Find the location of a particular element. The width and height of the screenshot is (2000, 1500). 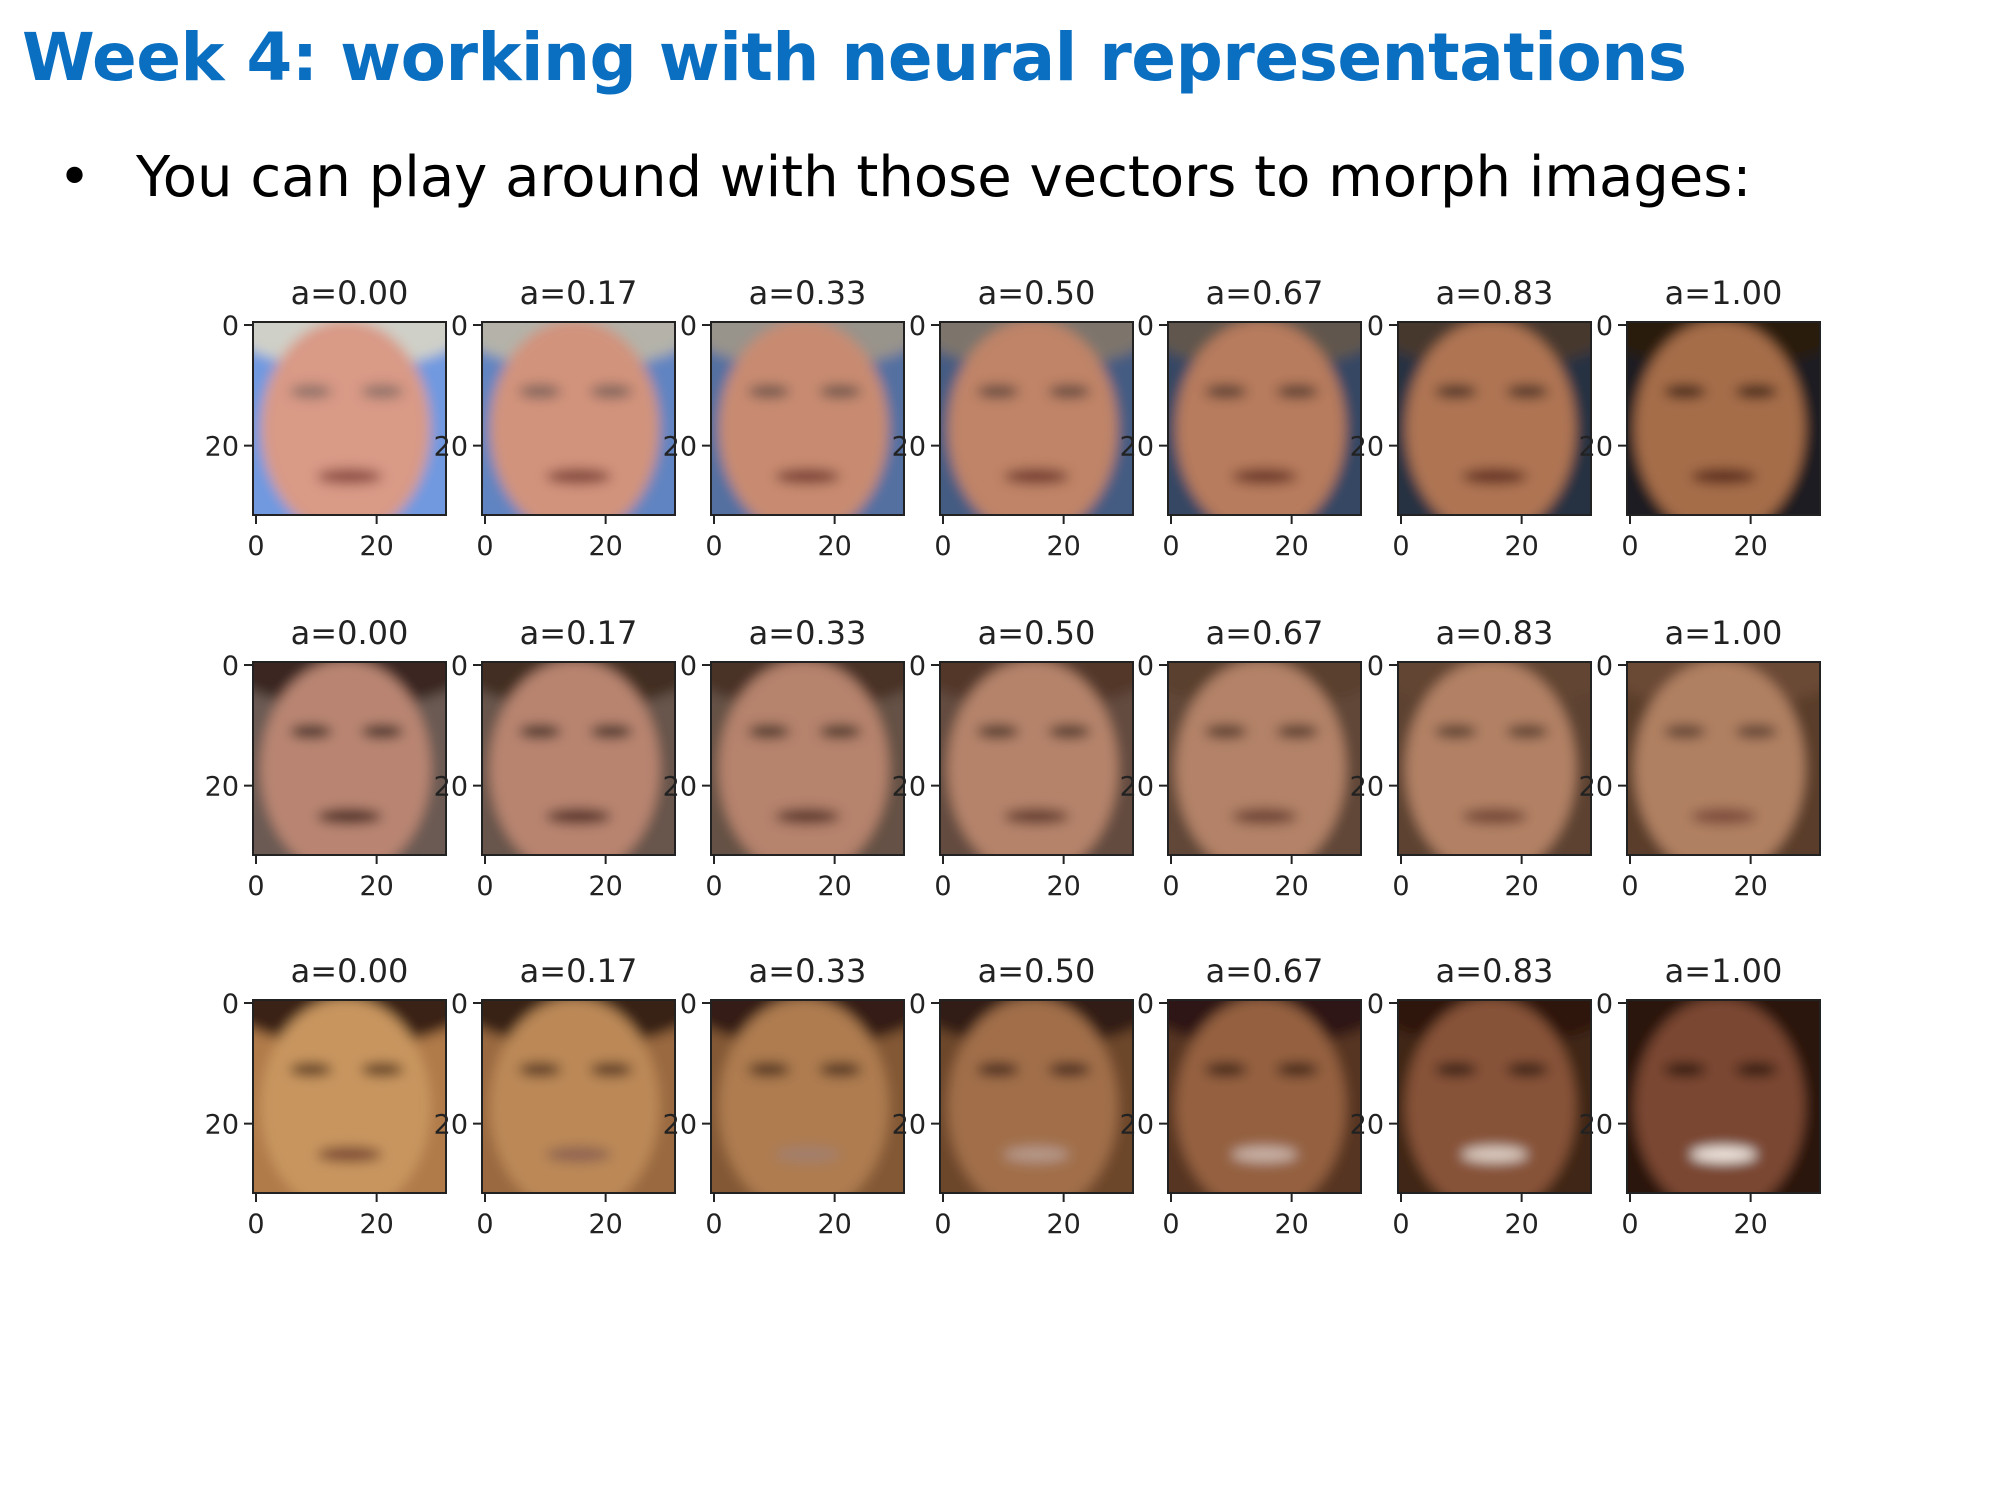

morph-panel: a=0.50 0 20 0 20 is located at coordinates (1013, 418).